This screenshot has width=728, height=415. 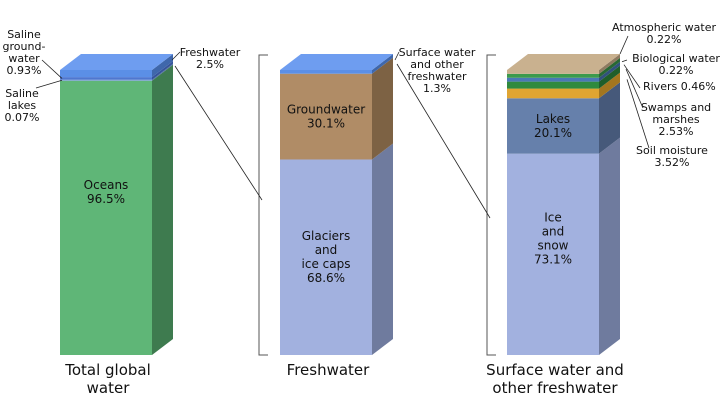 What do you see at coordinates (397, 56) in the screenshot?
I see `leader-surface_other` at bounding box center [397, 56].